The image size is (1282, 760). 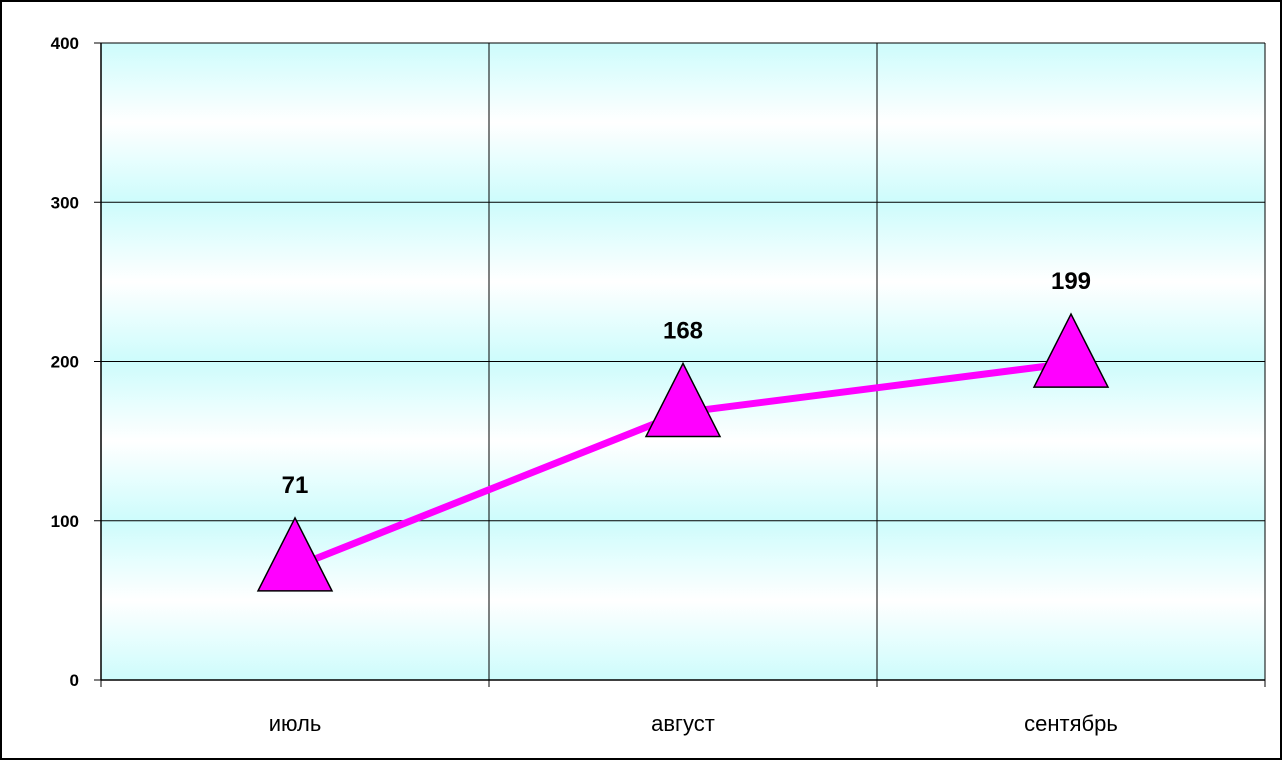 What do you see at coordinates (683, 708) in the screenshot?
I see `x-axis-ticks: июль август сентябрь` at bounding box center [683, 708].